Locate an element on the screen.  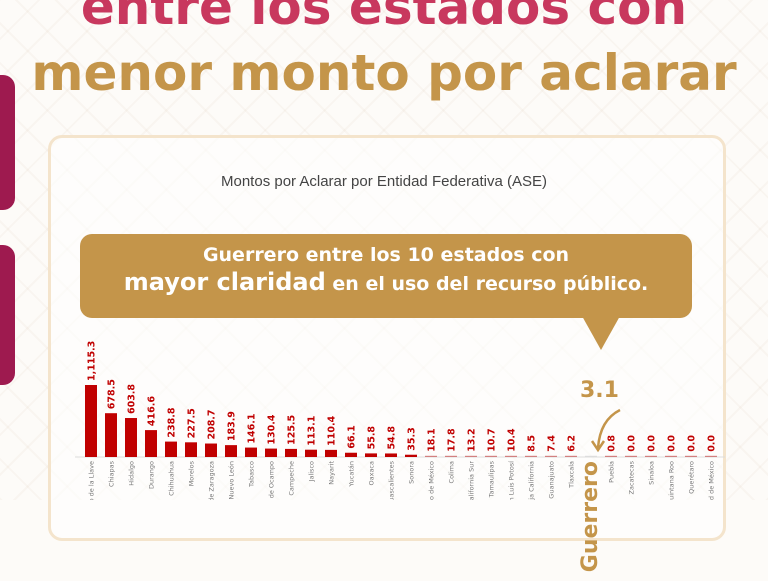
callout-emphasis: mayor claridad is located at coordinates (224, 282).